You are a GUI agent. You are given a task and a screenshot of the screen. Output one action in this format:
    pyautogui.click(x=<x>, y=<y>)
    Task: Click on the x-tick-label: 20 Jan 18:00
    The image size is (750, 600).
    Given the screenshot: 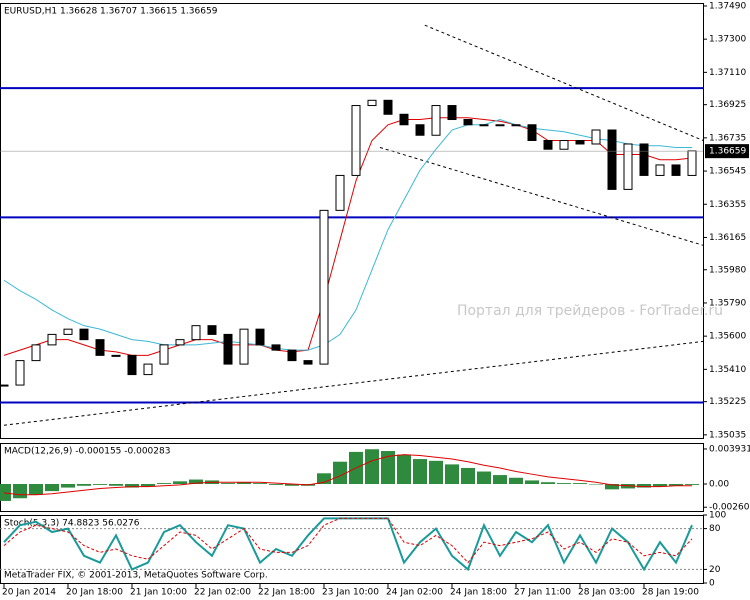 What is the action you would take?
    pyautogui.click(x=94, y=593)
    